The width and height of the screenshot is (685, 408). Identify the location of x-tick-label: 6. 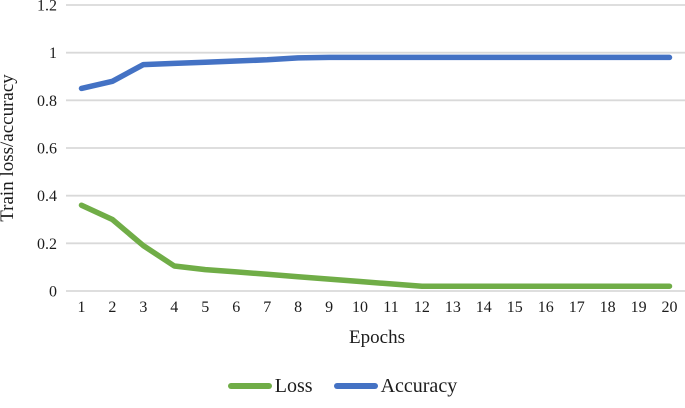
(236, 307).